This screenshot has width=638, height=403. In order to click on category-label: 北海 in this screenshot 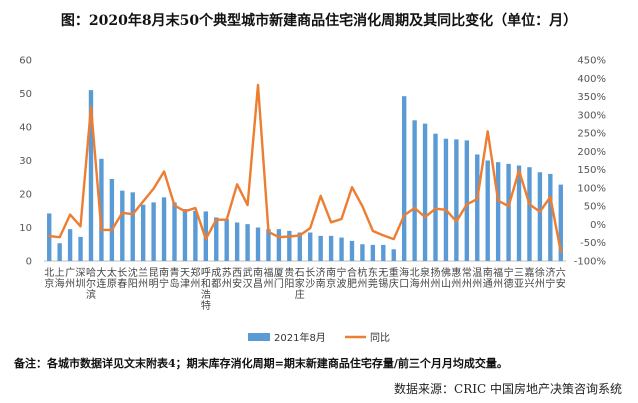, I will do `click(415, 278)`.